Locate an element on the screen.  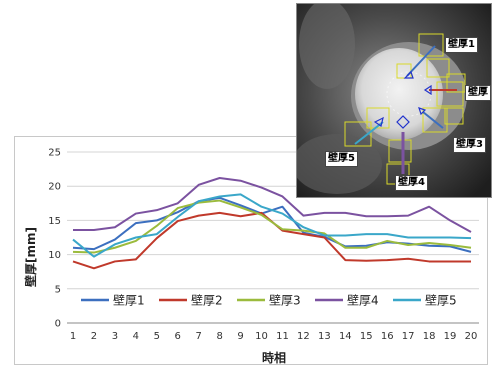
y-tick-label: 20 is located at coordinates (54, 187).